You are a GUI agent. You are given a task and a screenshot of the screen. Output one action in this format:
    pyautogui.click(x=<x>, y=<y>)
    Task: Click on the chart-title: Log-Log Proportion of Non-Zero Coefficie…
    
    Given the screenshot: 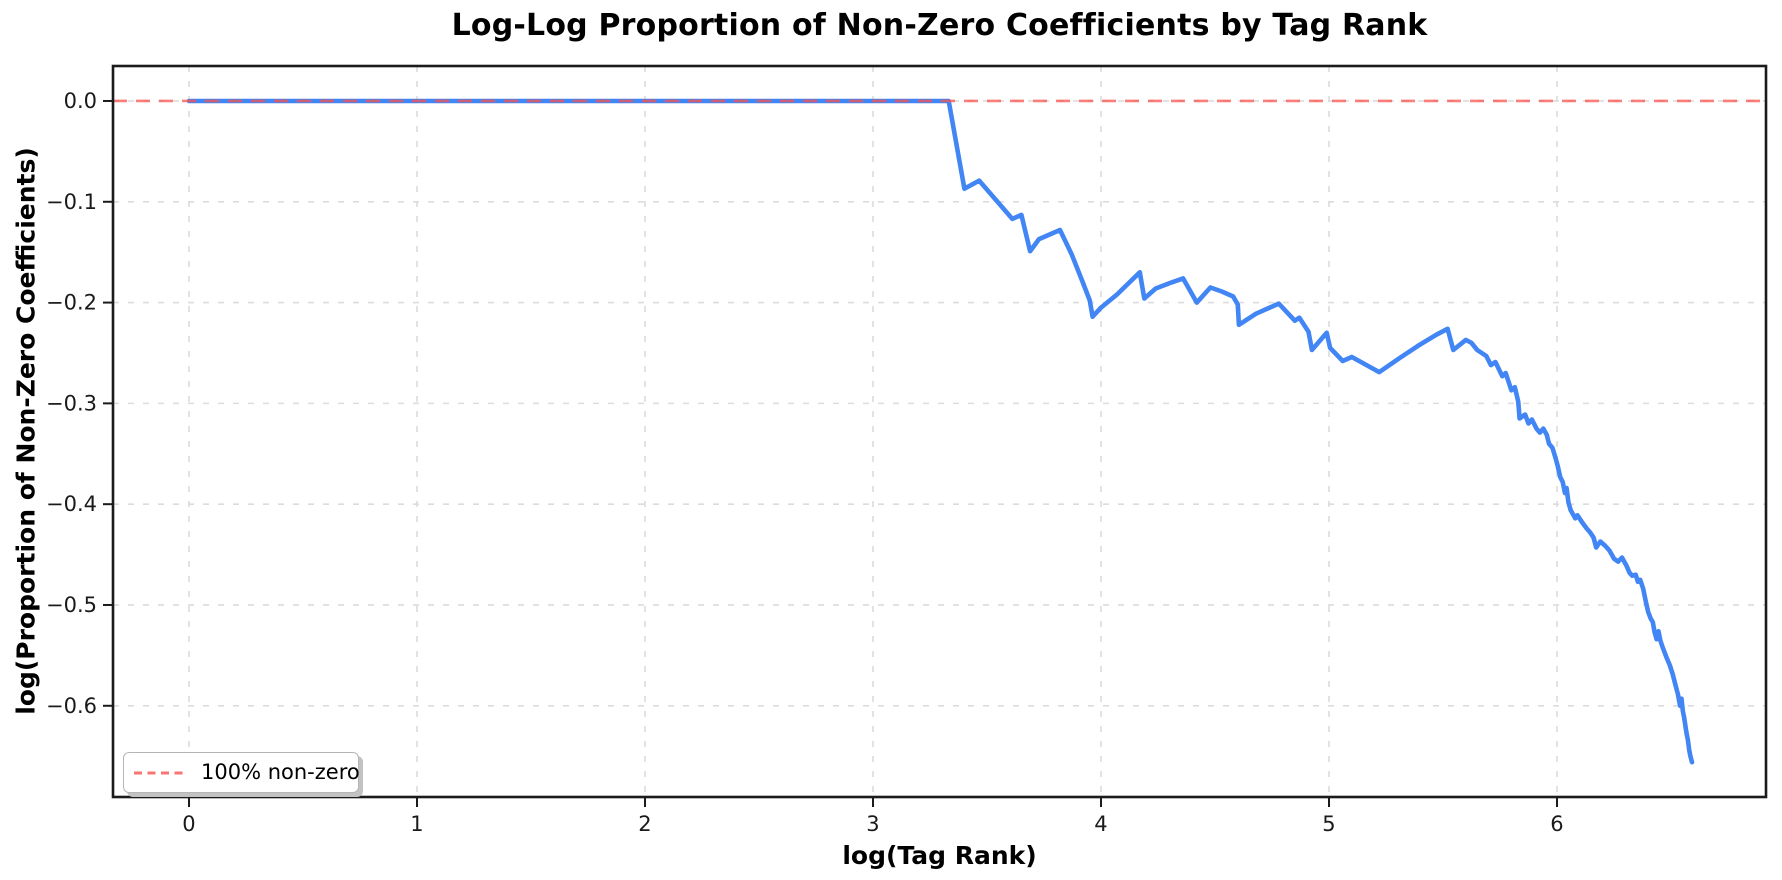 What is the action you would take?
    pyautogui.click(x=939, y=25)
    